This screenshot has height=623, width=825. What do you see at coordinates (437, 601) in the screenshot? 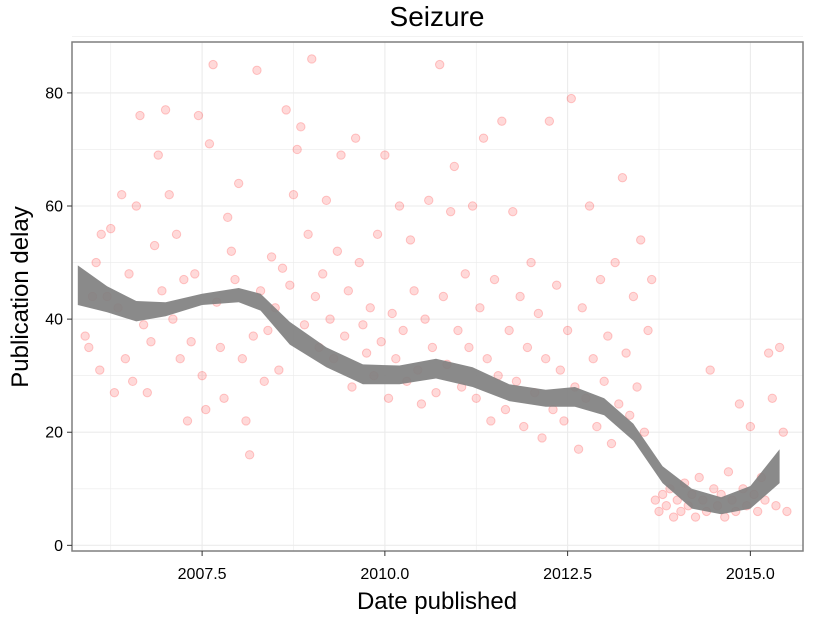
I see `x-axis-title: Date published` at bounding box center [437, 601].